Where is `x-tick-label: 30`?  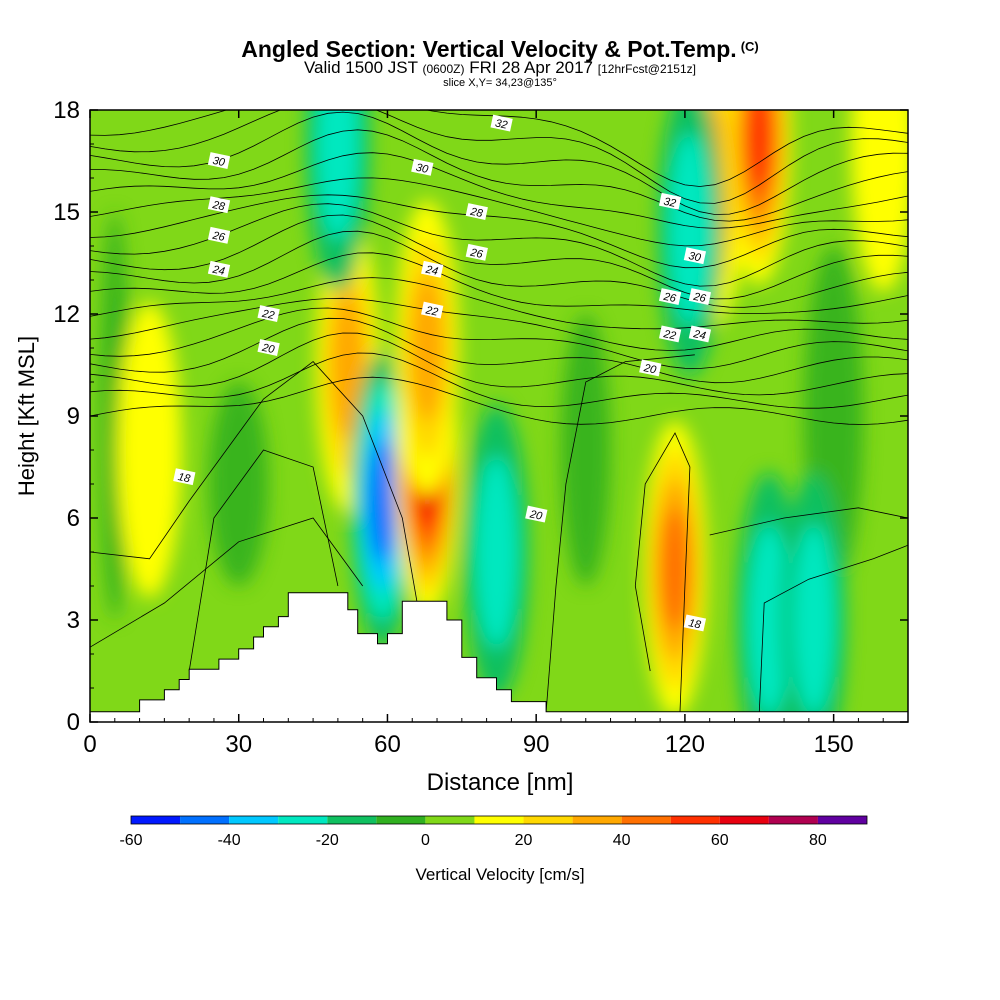
x-tick-label: 30 is located at coordinates (238, 744).